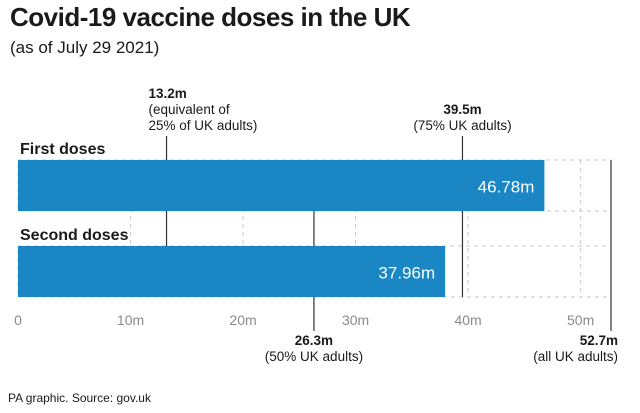  Describe the element at coordinates (62, 149) in the screenshot. I see `category-label: First doses` at that location.